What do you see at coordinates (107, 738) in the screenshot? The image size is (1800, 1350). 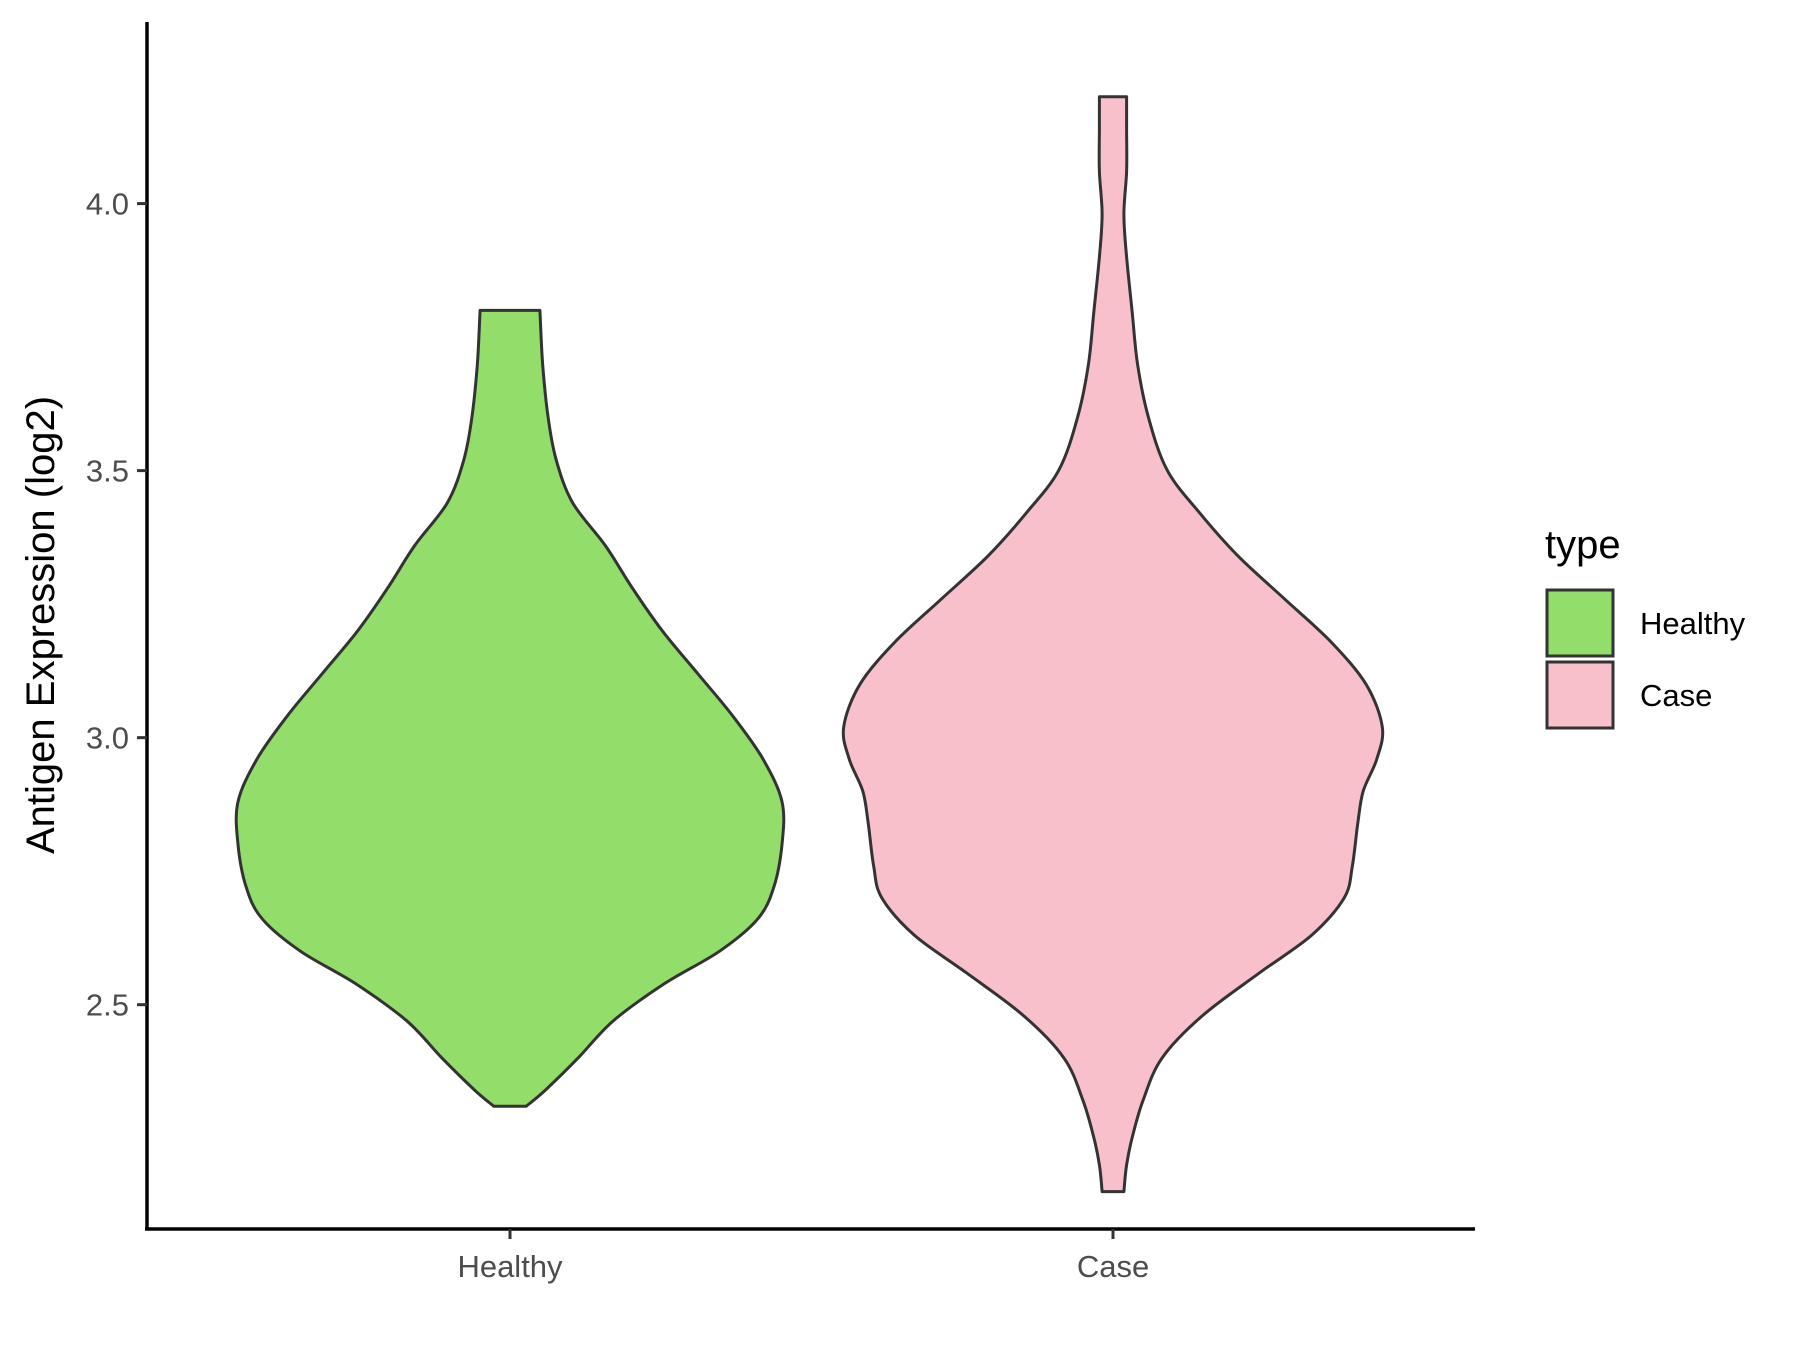 I see `y-tick-label: 3.0` at bounding box center [107, 738].